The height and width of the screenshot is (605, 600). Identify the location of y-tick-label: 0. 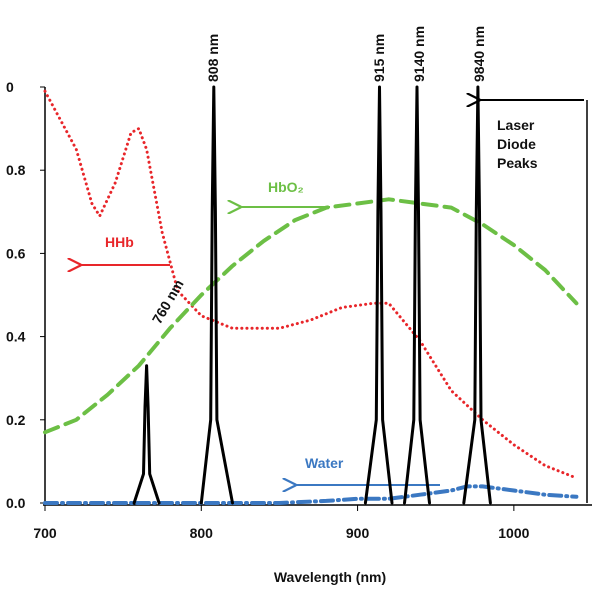
(10, 87).